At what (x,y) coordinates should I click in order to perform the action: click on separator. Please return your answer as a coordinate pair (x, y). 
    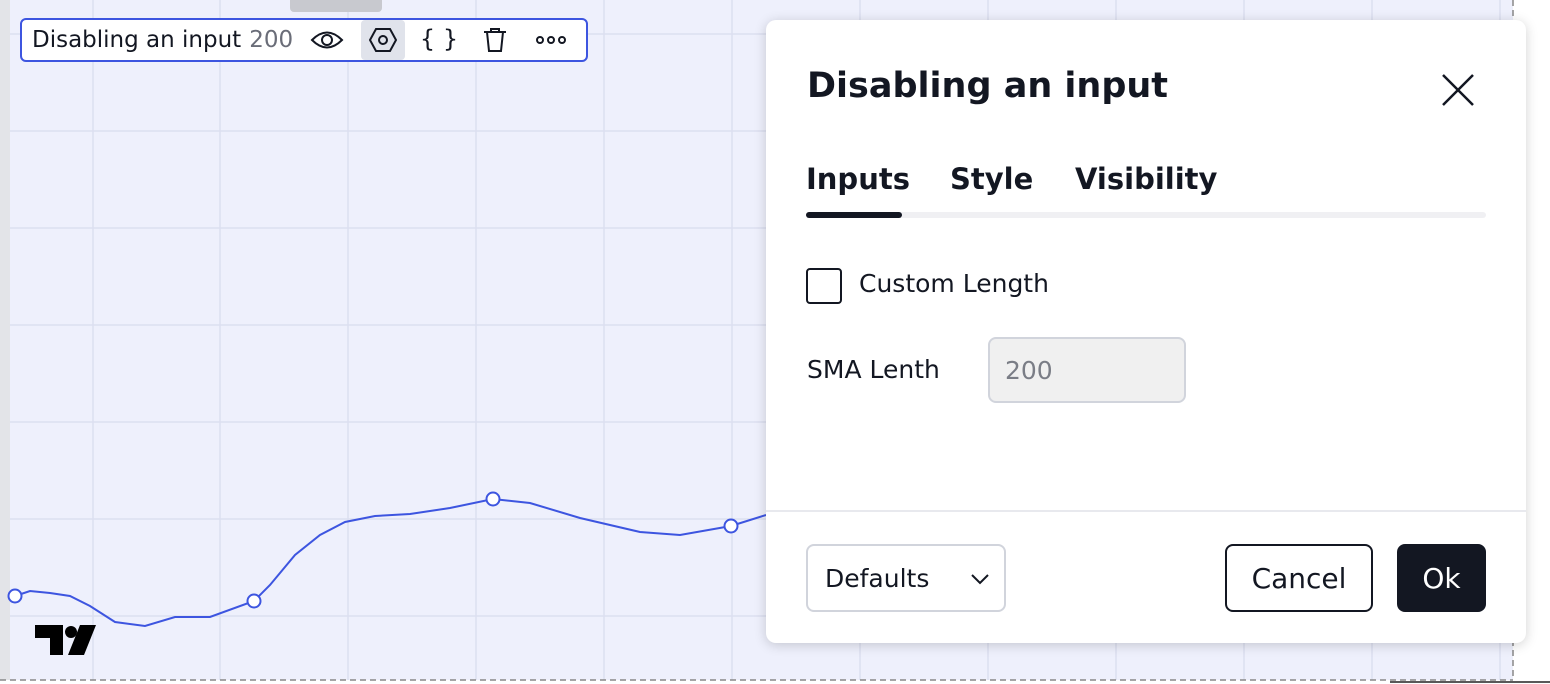
    Looking at the image, I should click on (1146, 511).